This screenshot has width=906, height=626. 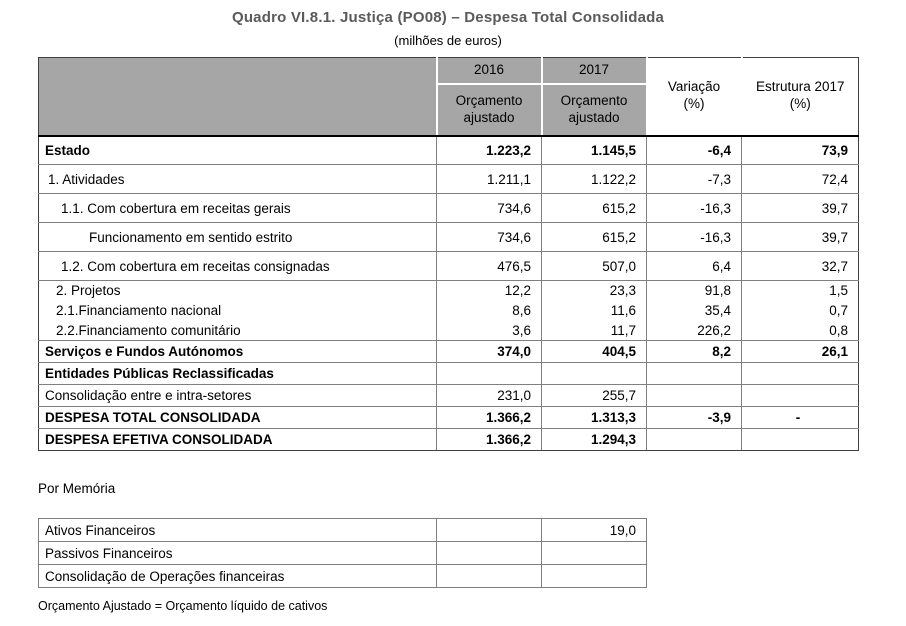 I want to click on value-estrutura: 0,7, so click(x=800, y=310).